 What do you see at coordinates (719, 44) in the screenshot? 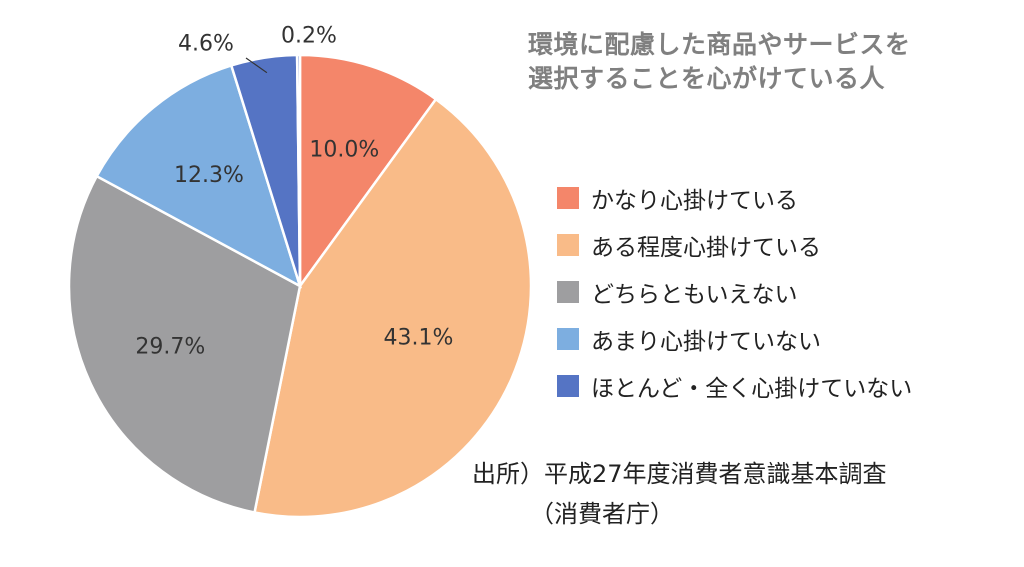
I see `chart-title-line-1: 環境に配慮した商品やサービスを` at bounding box center [719, 44].